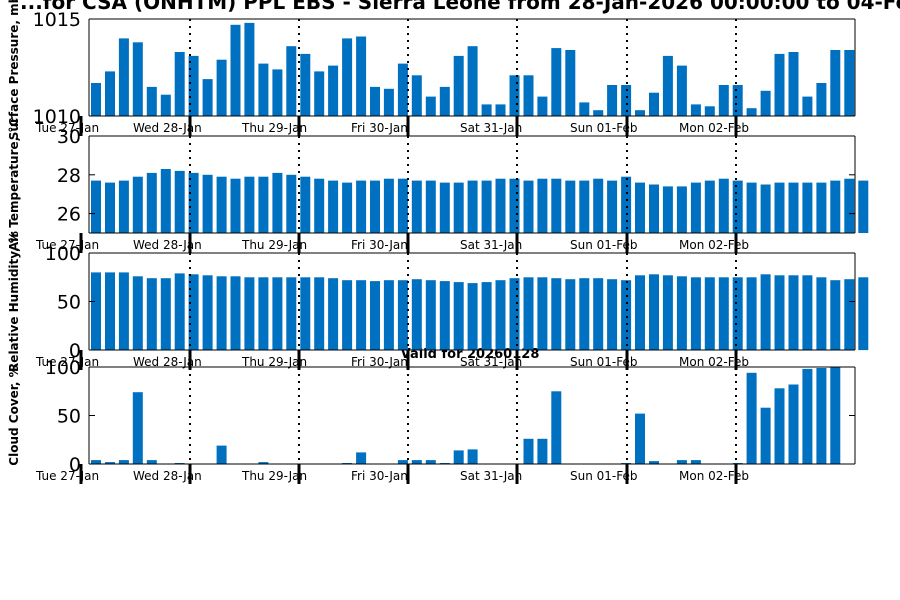 The image size is (900, 600). Describe the element at coordinates (57, 20) in the screenshot. I see `y-tick-label: 1015` at that location.